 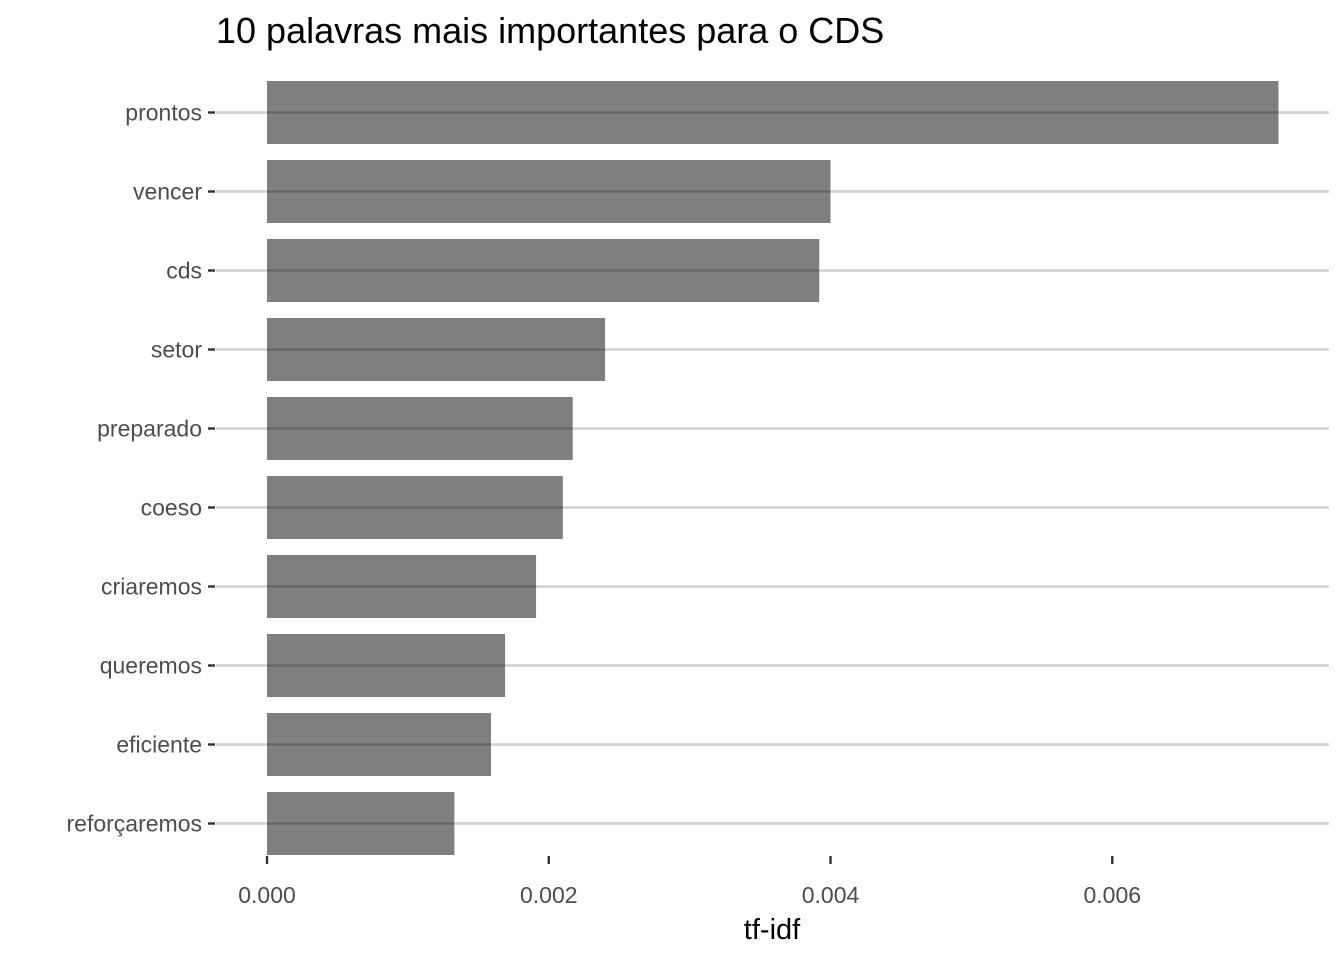 I want to click on x-tick-label: 0.002, so click(x=549, y=895).